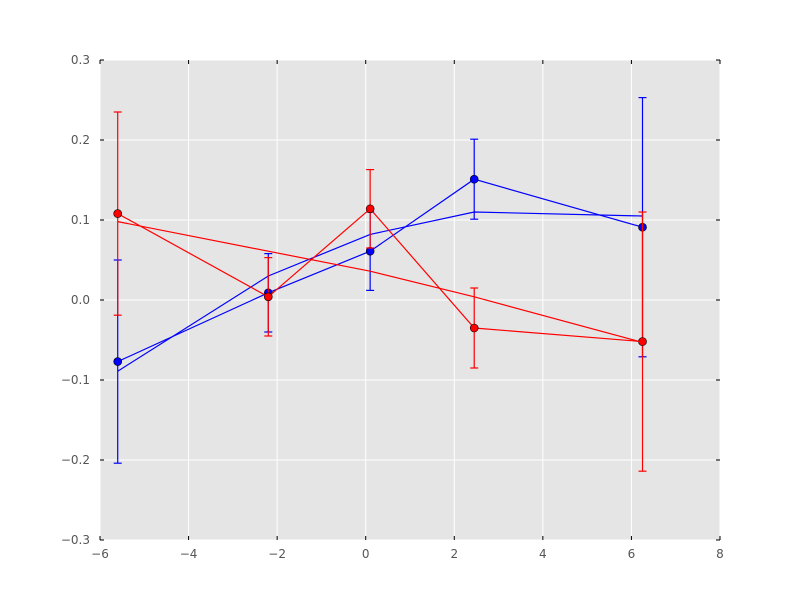 This screenshot has height=600, width=800. Describe the element at coordinates (100, 554) in the screenshot. I see `x-tick-label: −6` at that location.